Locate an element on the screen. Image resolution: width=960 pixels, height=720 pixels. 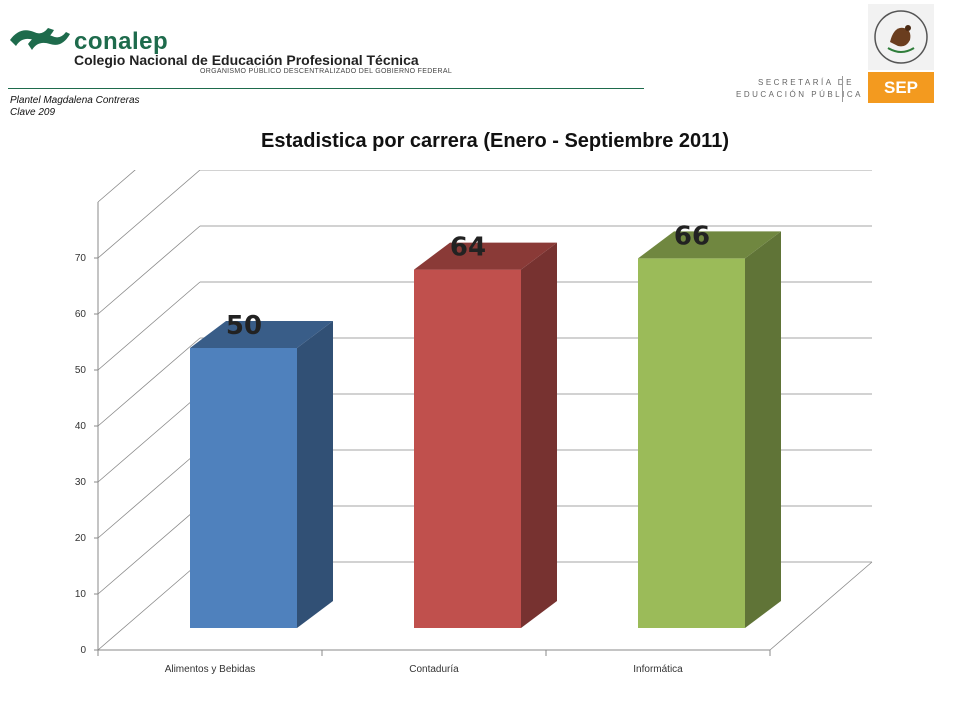
x-tick-label: Contaduría is located at coordinates (434, 669).